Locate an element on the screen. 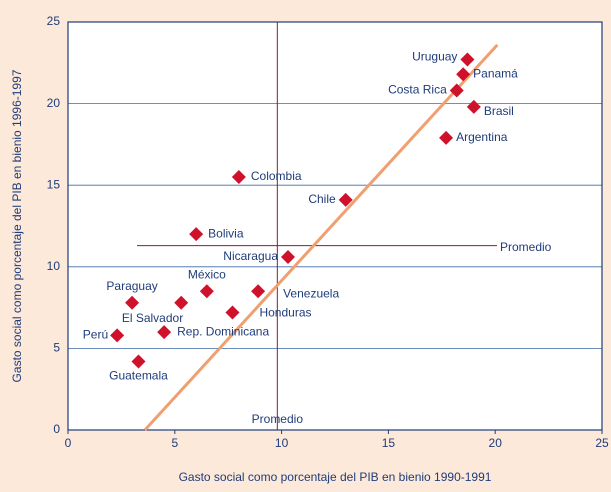  x-tick-label: 20 is located at coordinates (496, 443).